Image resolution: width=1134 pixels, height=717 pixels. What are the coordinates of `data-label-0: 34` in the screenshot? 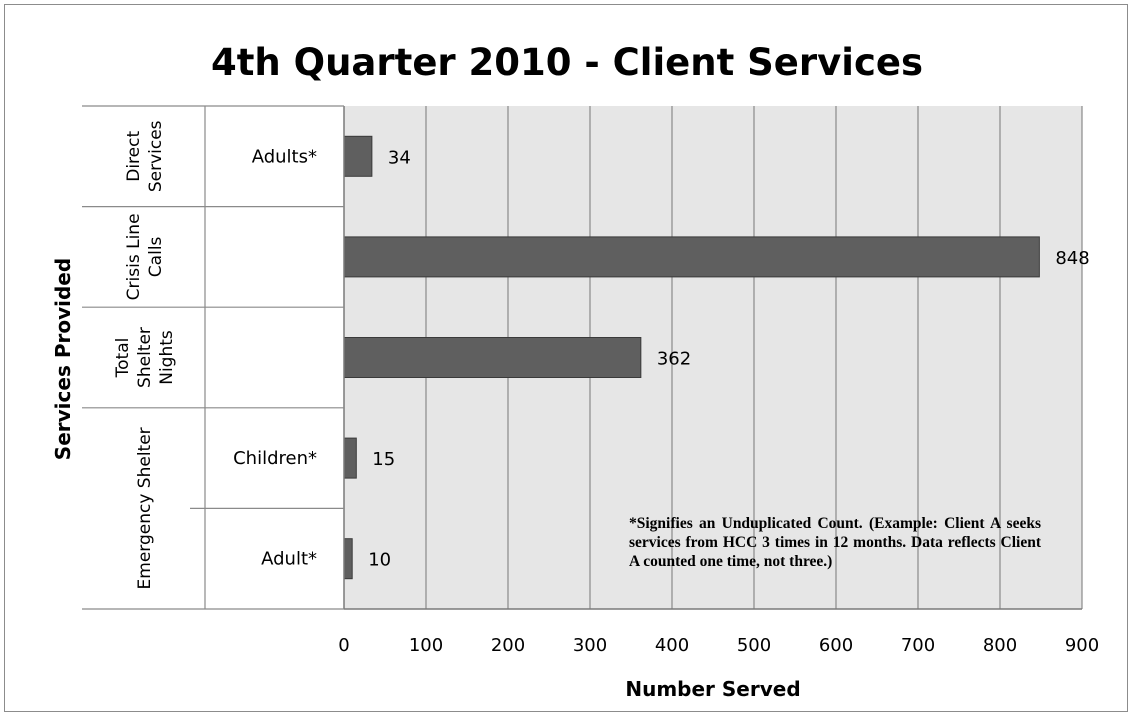 It's located at (399, 157).